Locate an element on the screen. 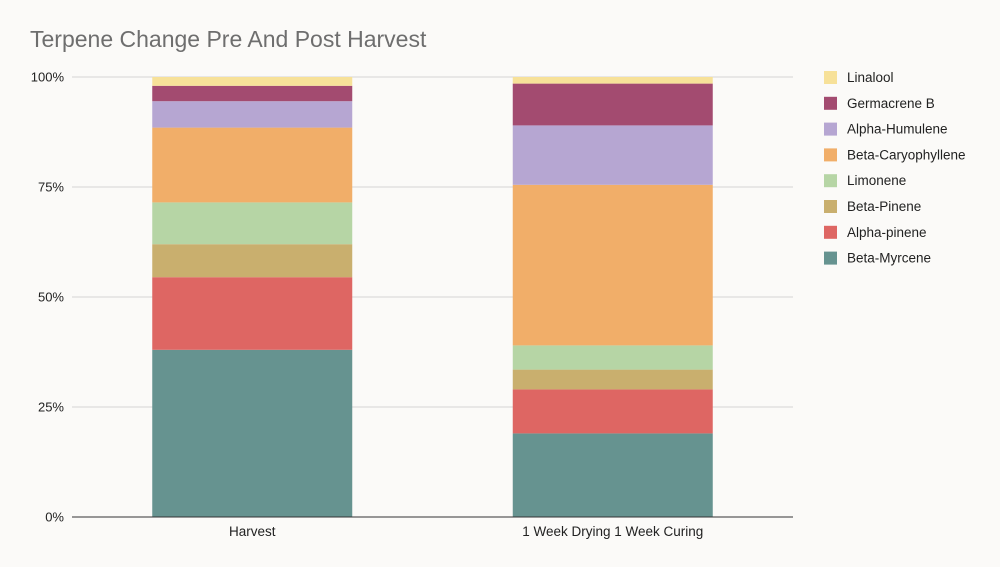  y-tick-label: 100% is located at coordinates (48, 77).